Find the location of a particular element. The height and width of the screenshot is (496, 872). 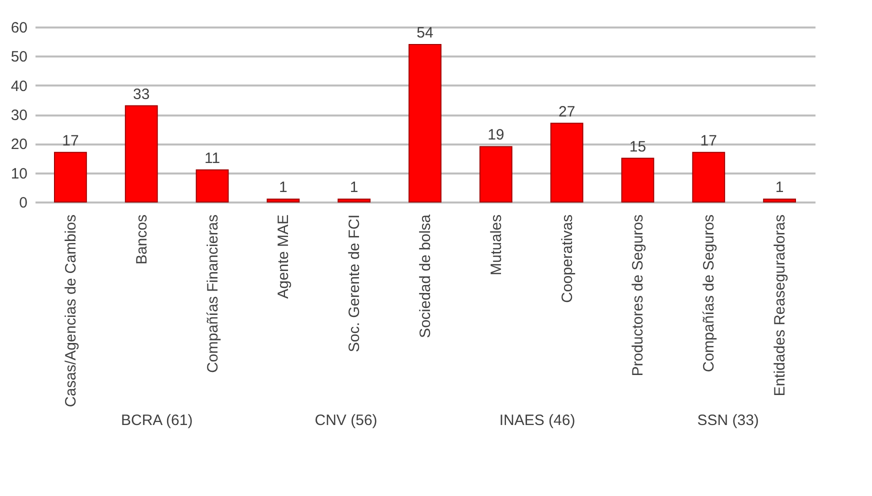

x-tick-label: Sociedad de bolsa is located at coordinates (425, 276).